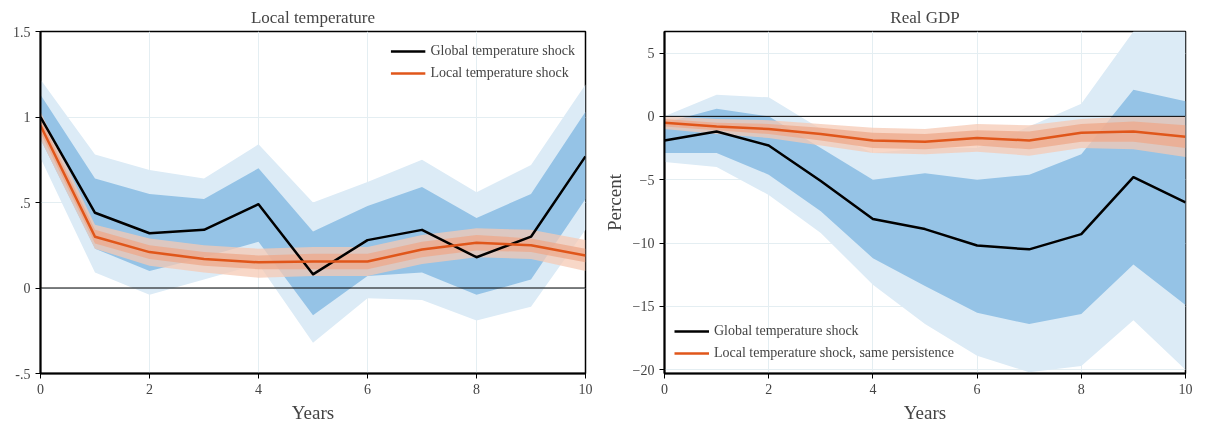  I want to click on y-tick-label: 1, so click(27, 117).